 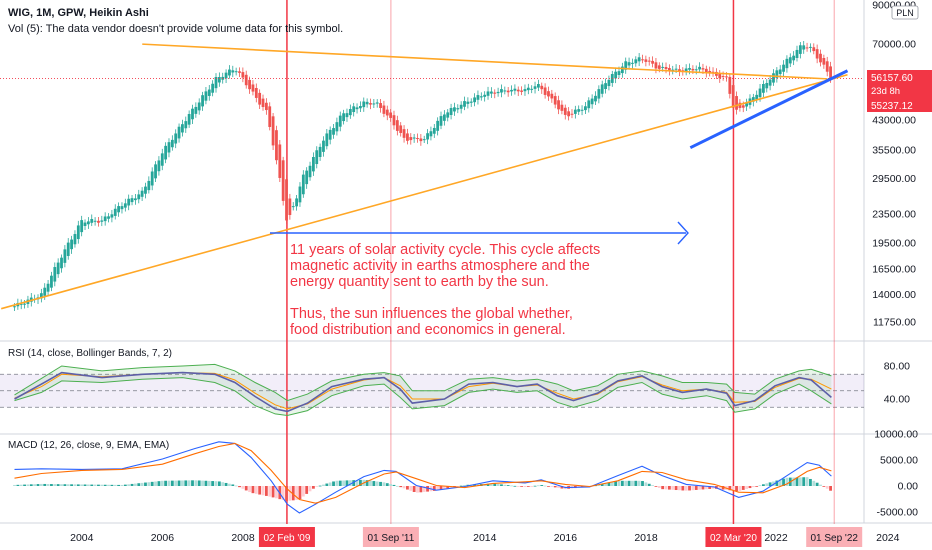 I want to click on rsi-label: RSI (14, close, Bollinger Bands, 7, 2), so click(x=90, y=353).